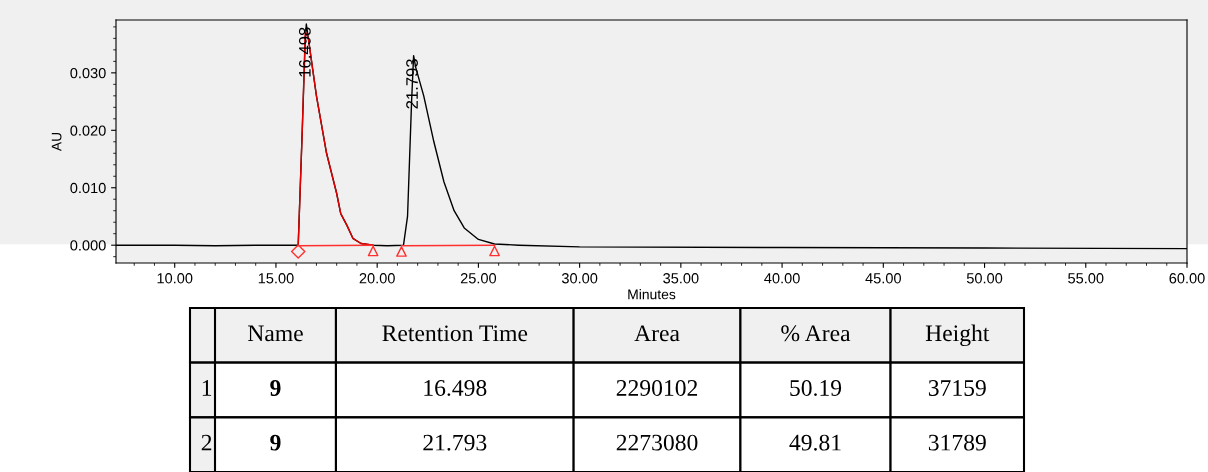 The width and height of the screenshot is (1208, 472). I want to click on x-tick-label: 40.00, so click(782, 278).